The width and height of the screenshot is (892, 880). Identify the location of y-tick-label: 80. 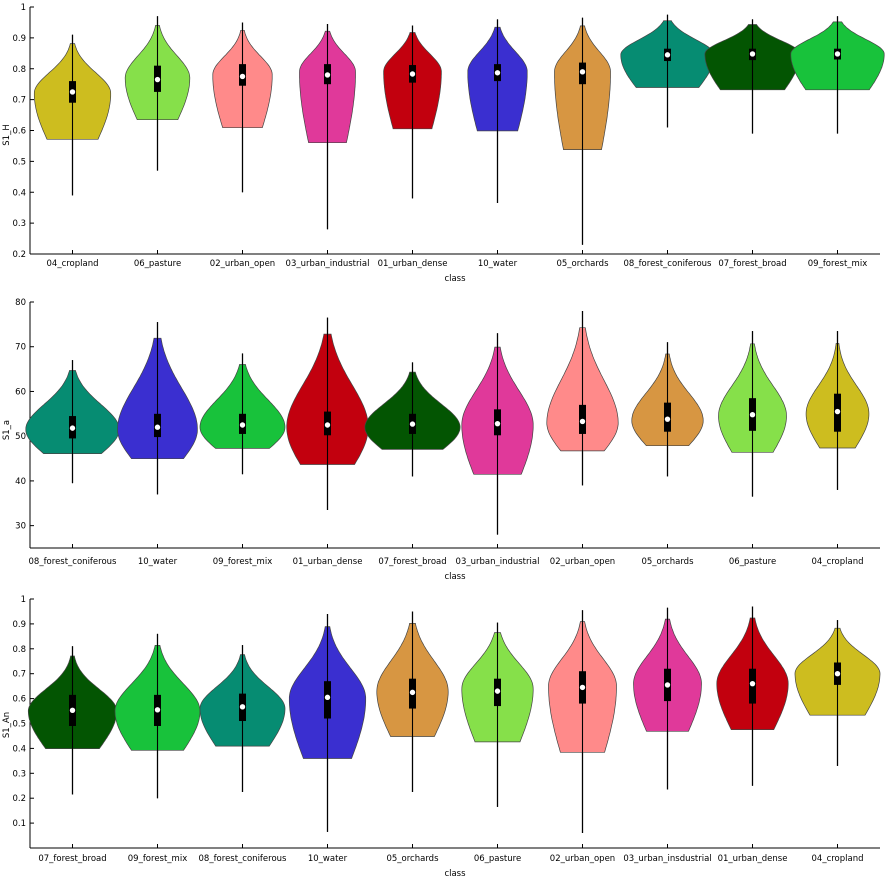
(20, 303).